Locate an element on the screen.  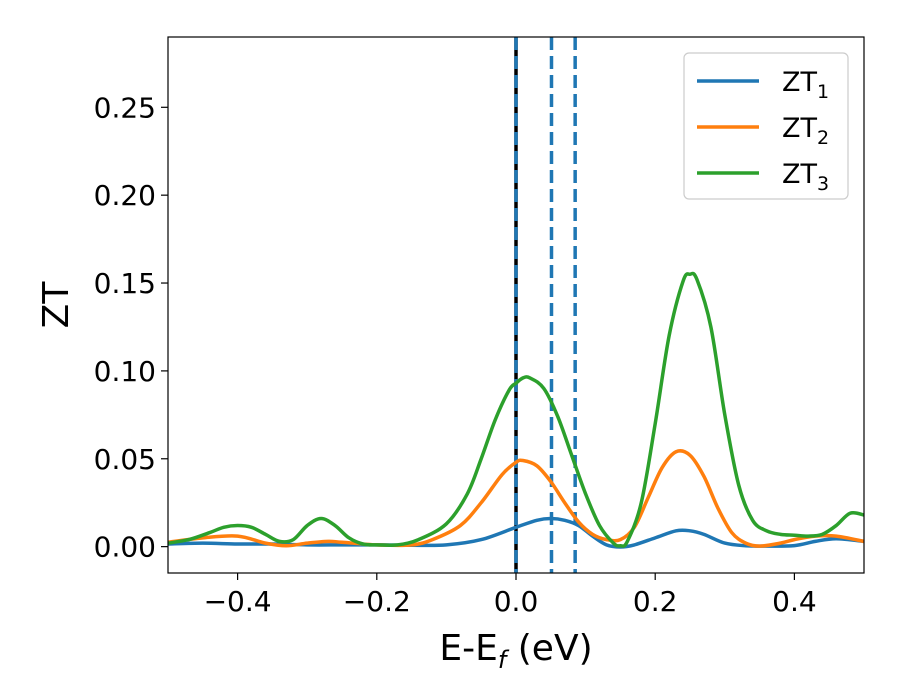
y-tick-label: 0.20 is located at coordinates (125, 195).